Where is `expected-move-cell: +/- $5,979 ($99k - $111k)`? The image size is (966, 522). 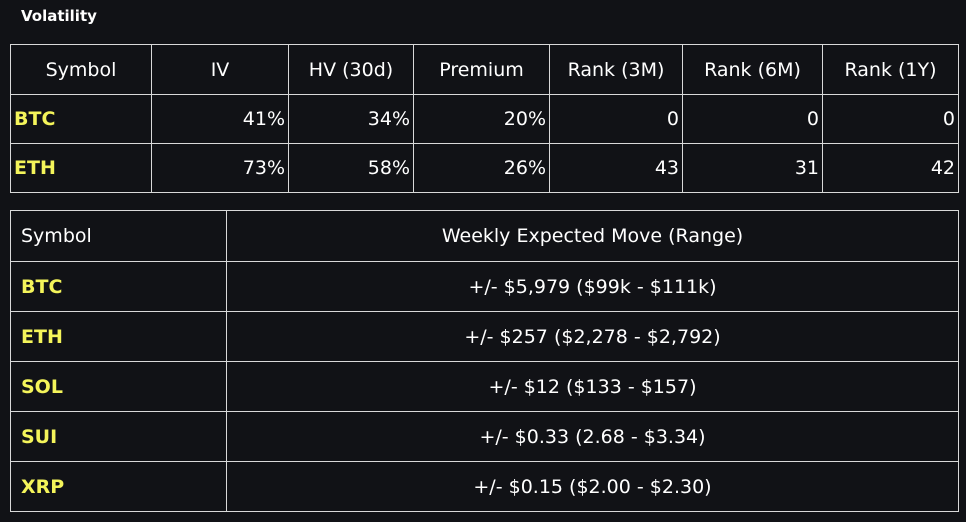 expected-move-cell: +/- $5,979 ($99k - $111k) is located at coordinates (592, 286).